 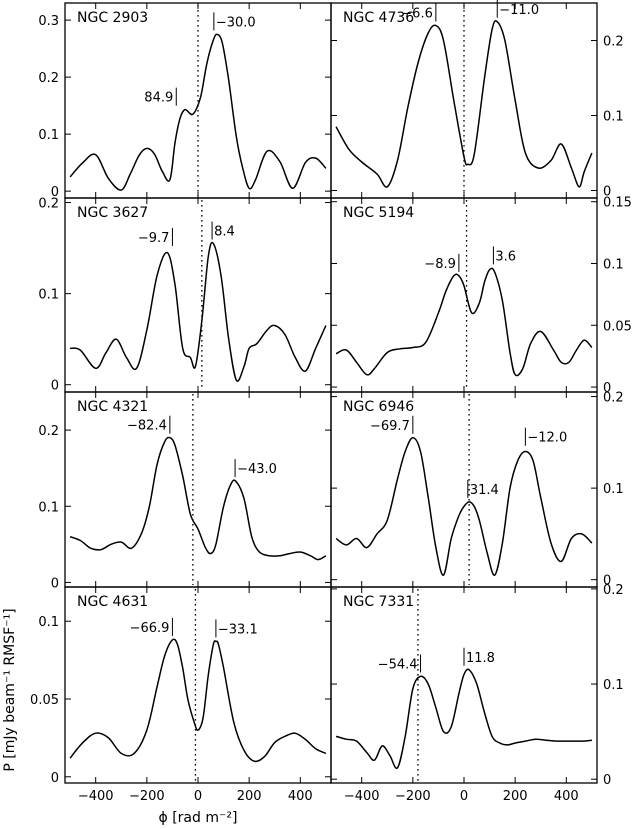 What do you see at coordinates (547, 438) in the screenshot?
I see `peak-label: −12.0` at bounding box center [547, 438].